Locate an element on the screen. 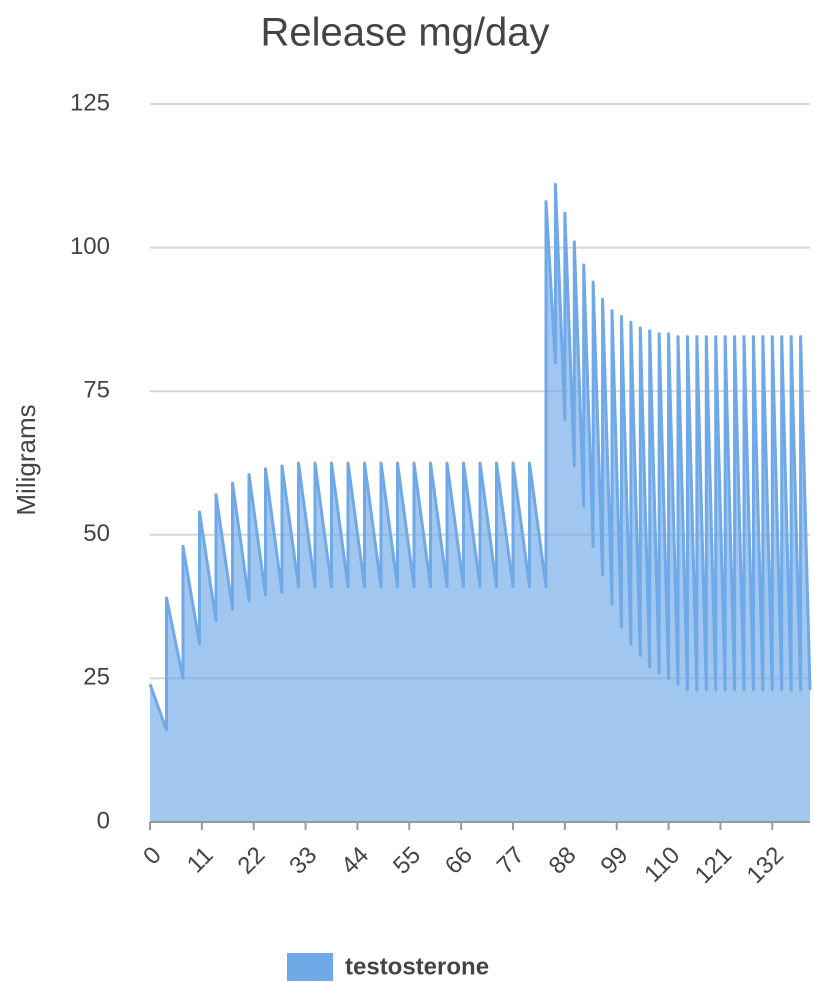  x-tick-label: 121 is located at coordinates (713, 865).